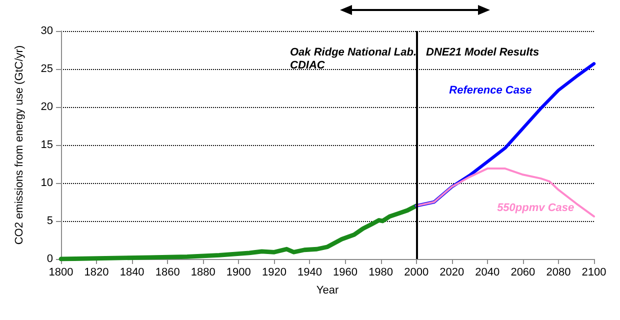 This screenshot has height=320, width=620. What do you see at coordinates (558, 272) in the screenshot?
I see `x-tick-label: 2080` at bounding box center [558, 272].